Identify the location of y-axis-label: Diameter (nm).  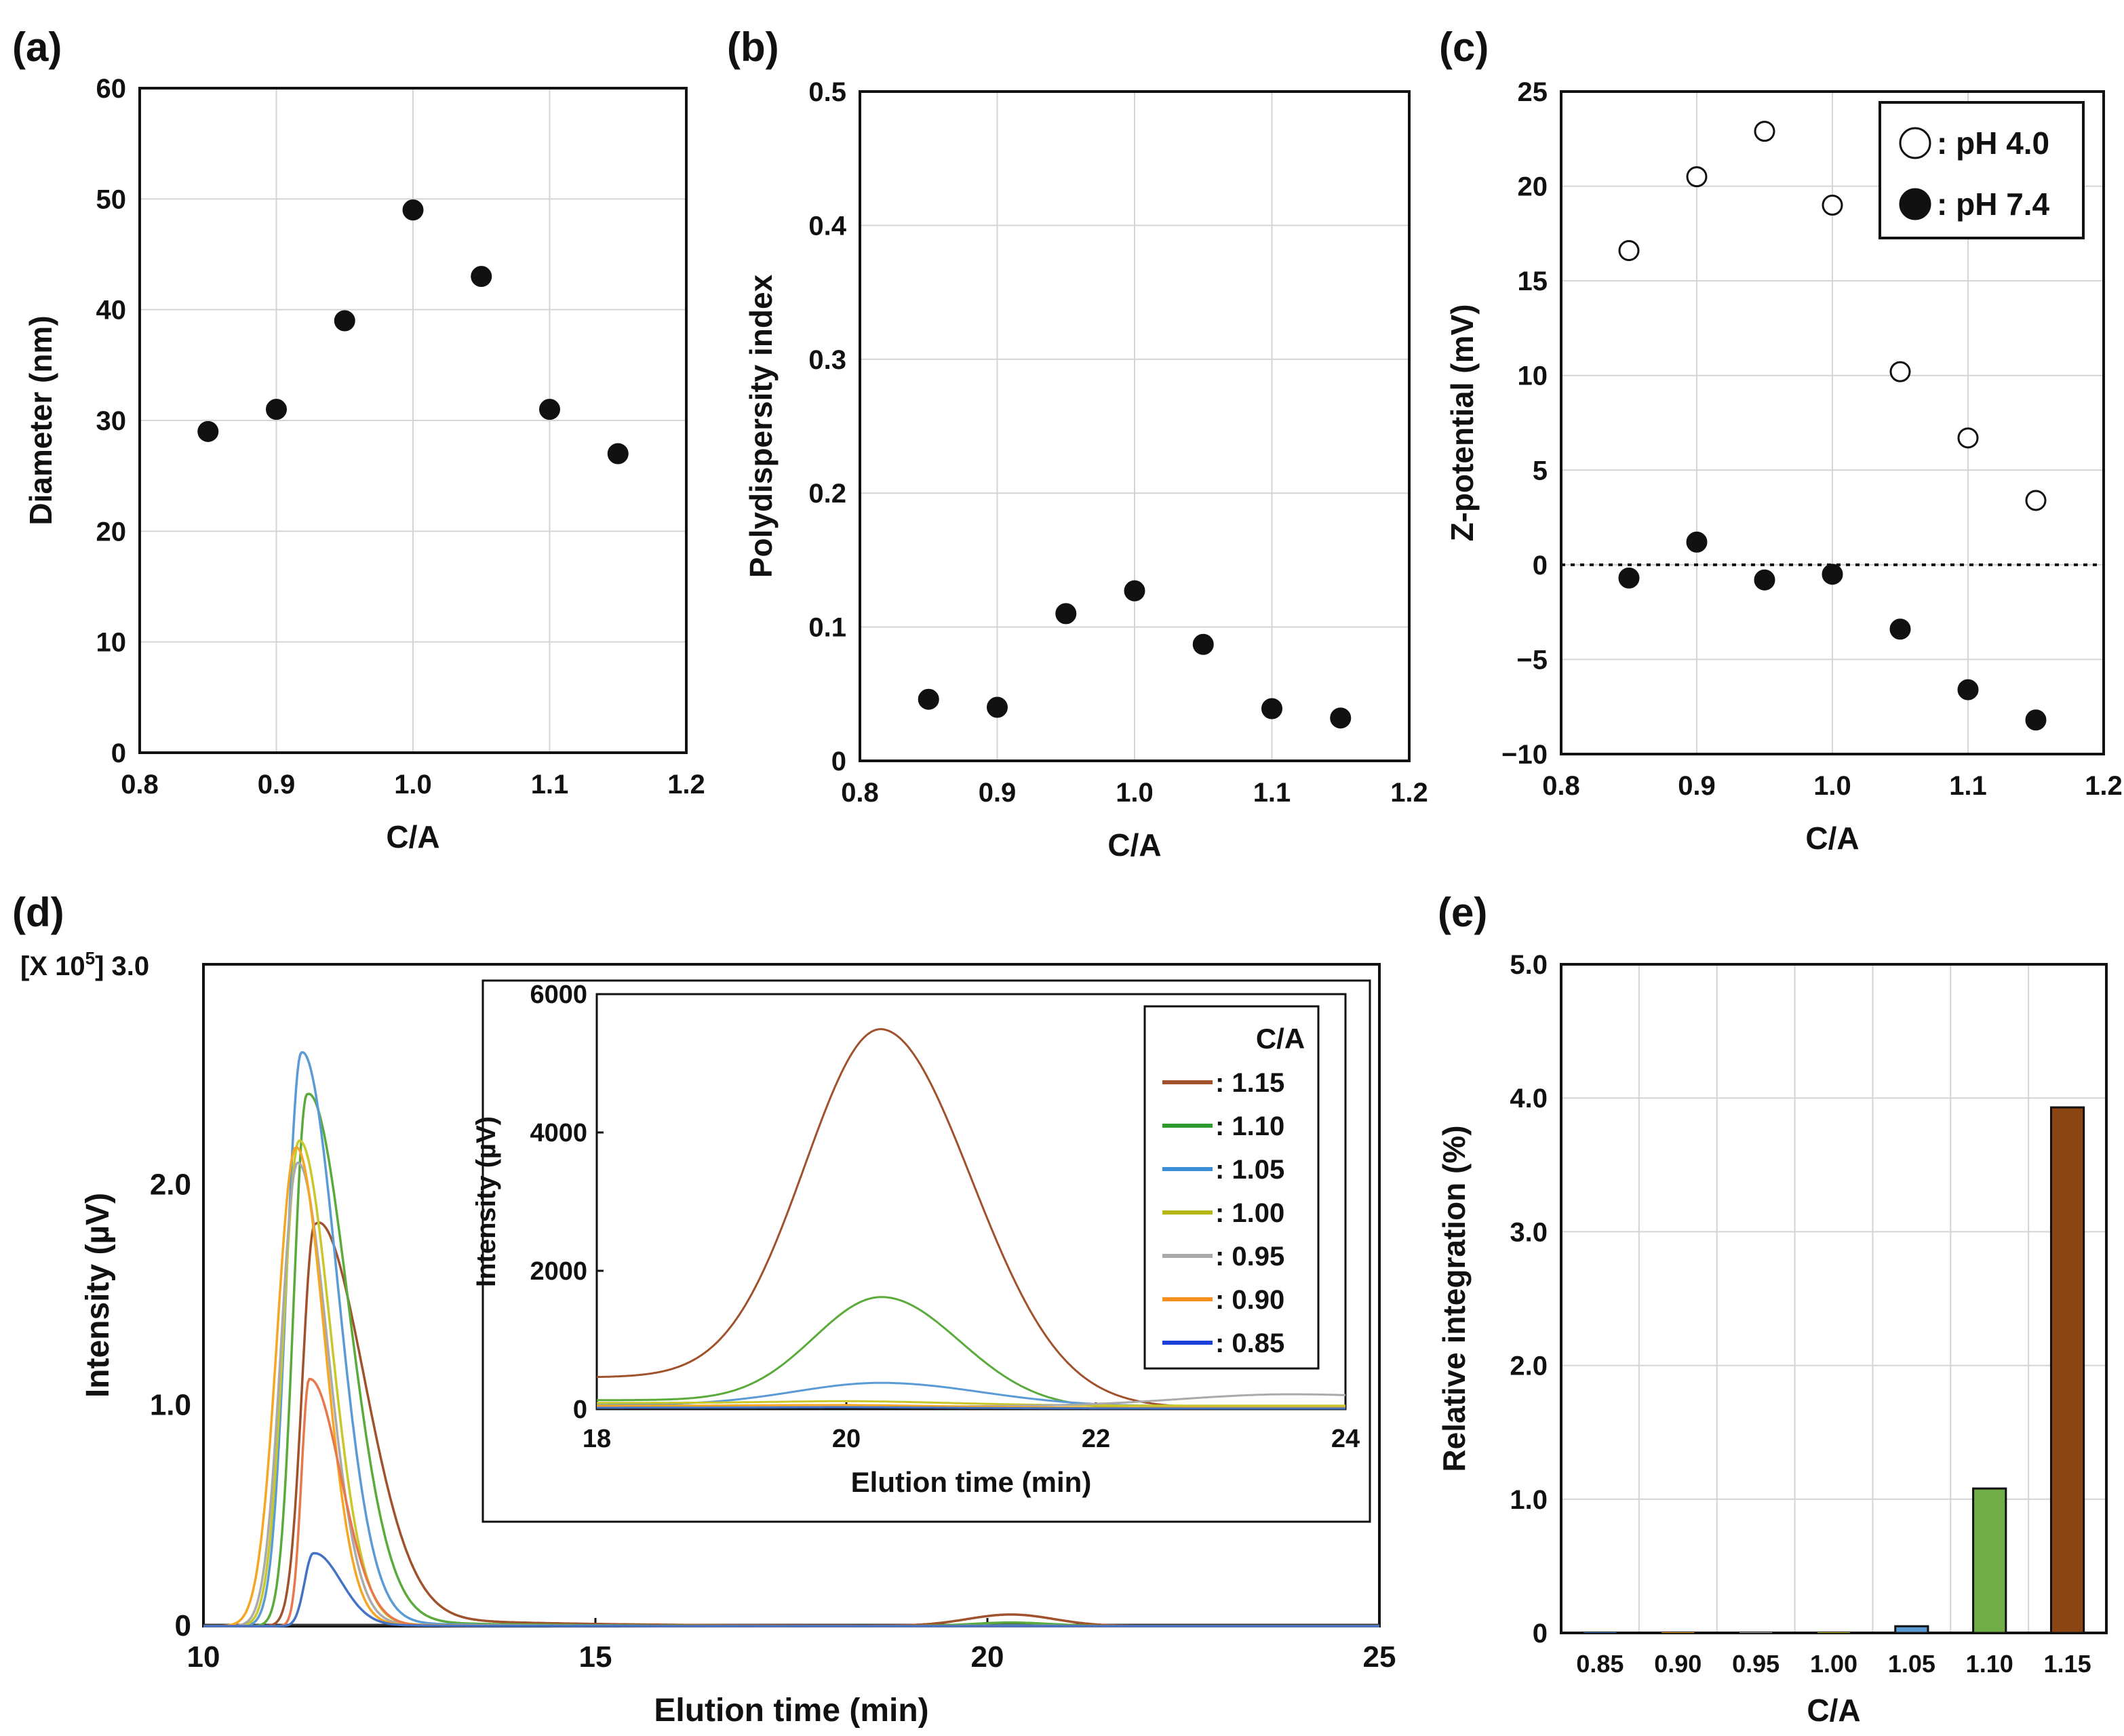
(40, 420).